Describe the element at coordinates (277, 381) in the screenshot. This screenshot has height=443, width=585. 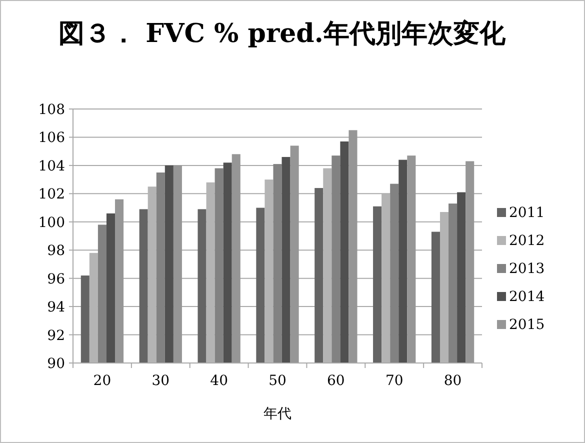
I see `x-tick-label: 50` at that location.